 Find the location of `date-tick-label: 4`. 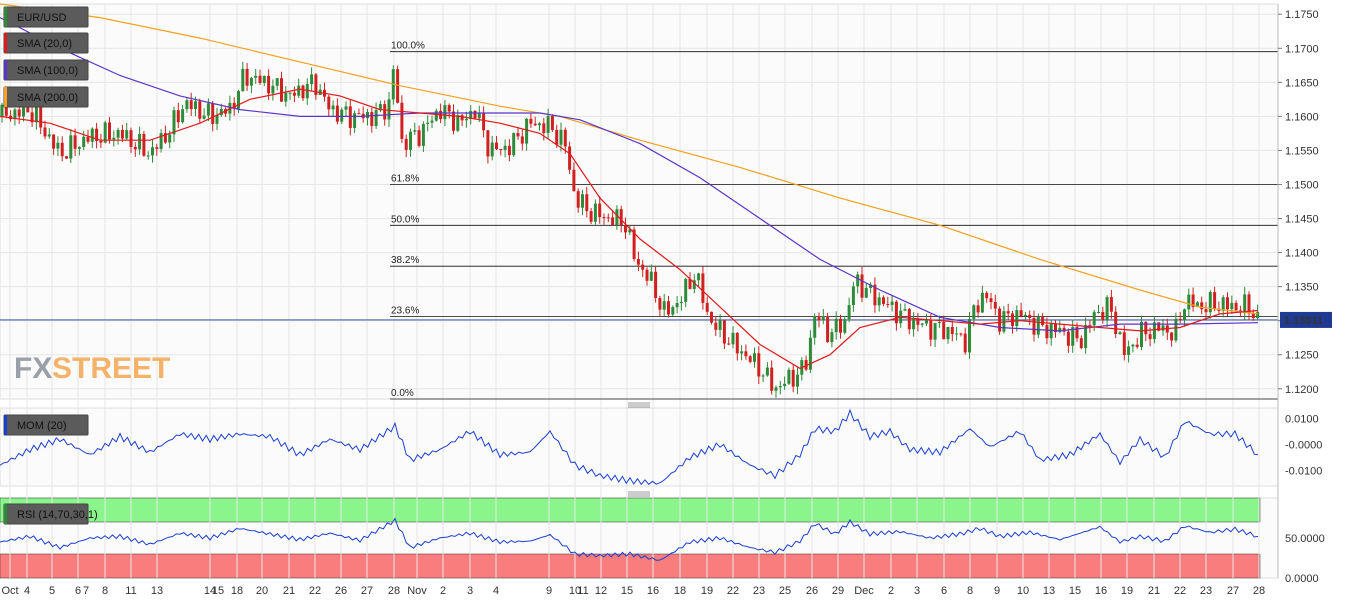

date-tick-label: 4 is located at coordinates (27, 591).